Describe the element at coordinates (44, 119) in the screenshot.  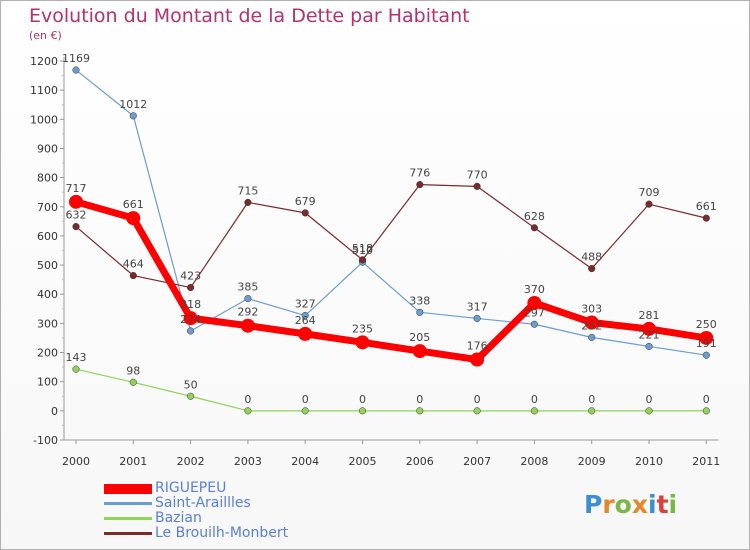
I see `y-tick-label: 1000` at that location.